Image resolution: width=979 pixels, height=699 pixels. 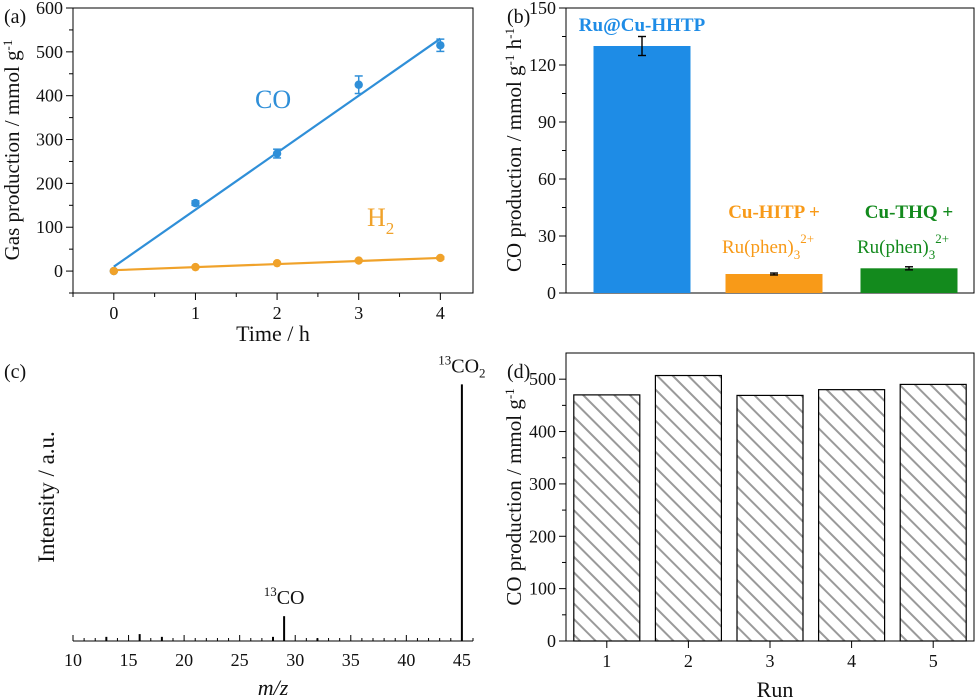 What do you see at coordinates (909, 212) in the screenshot?
I see `panel-b-bar-label: Cu-THQ +` at bounding box center [909, 212].